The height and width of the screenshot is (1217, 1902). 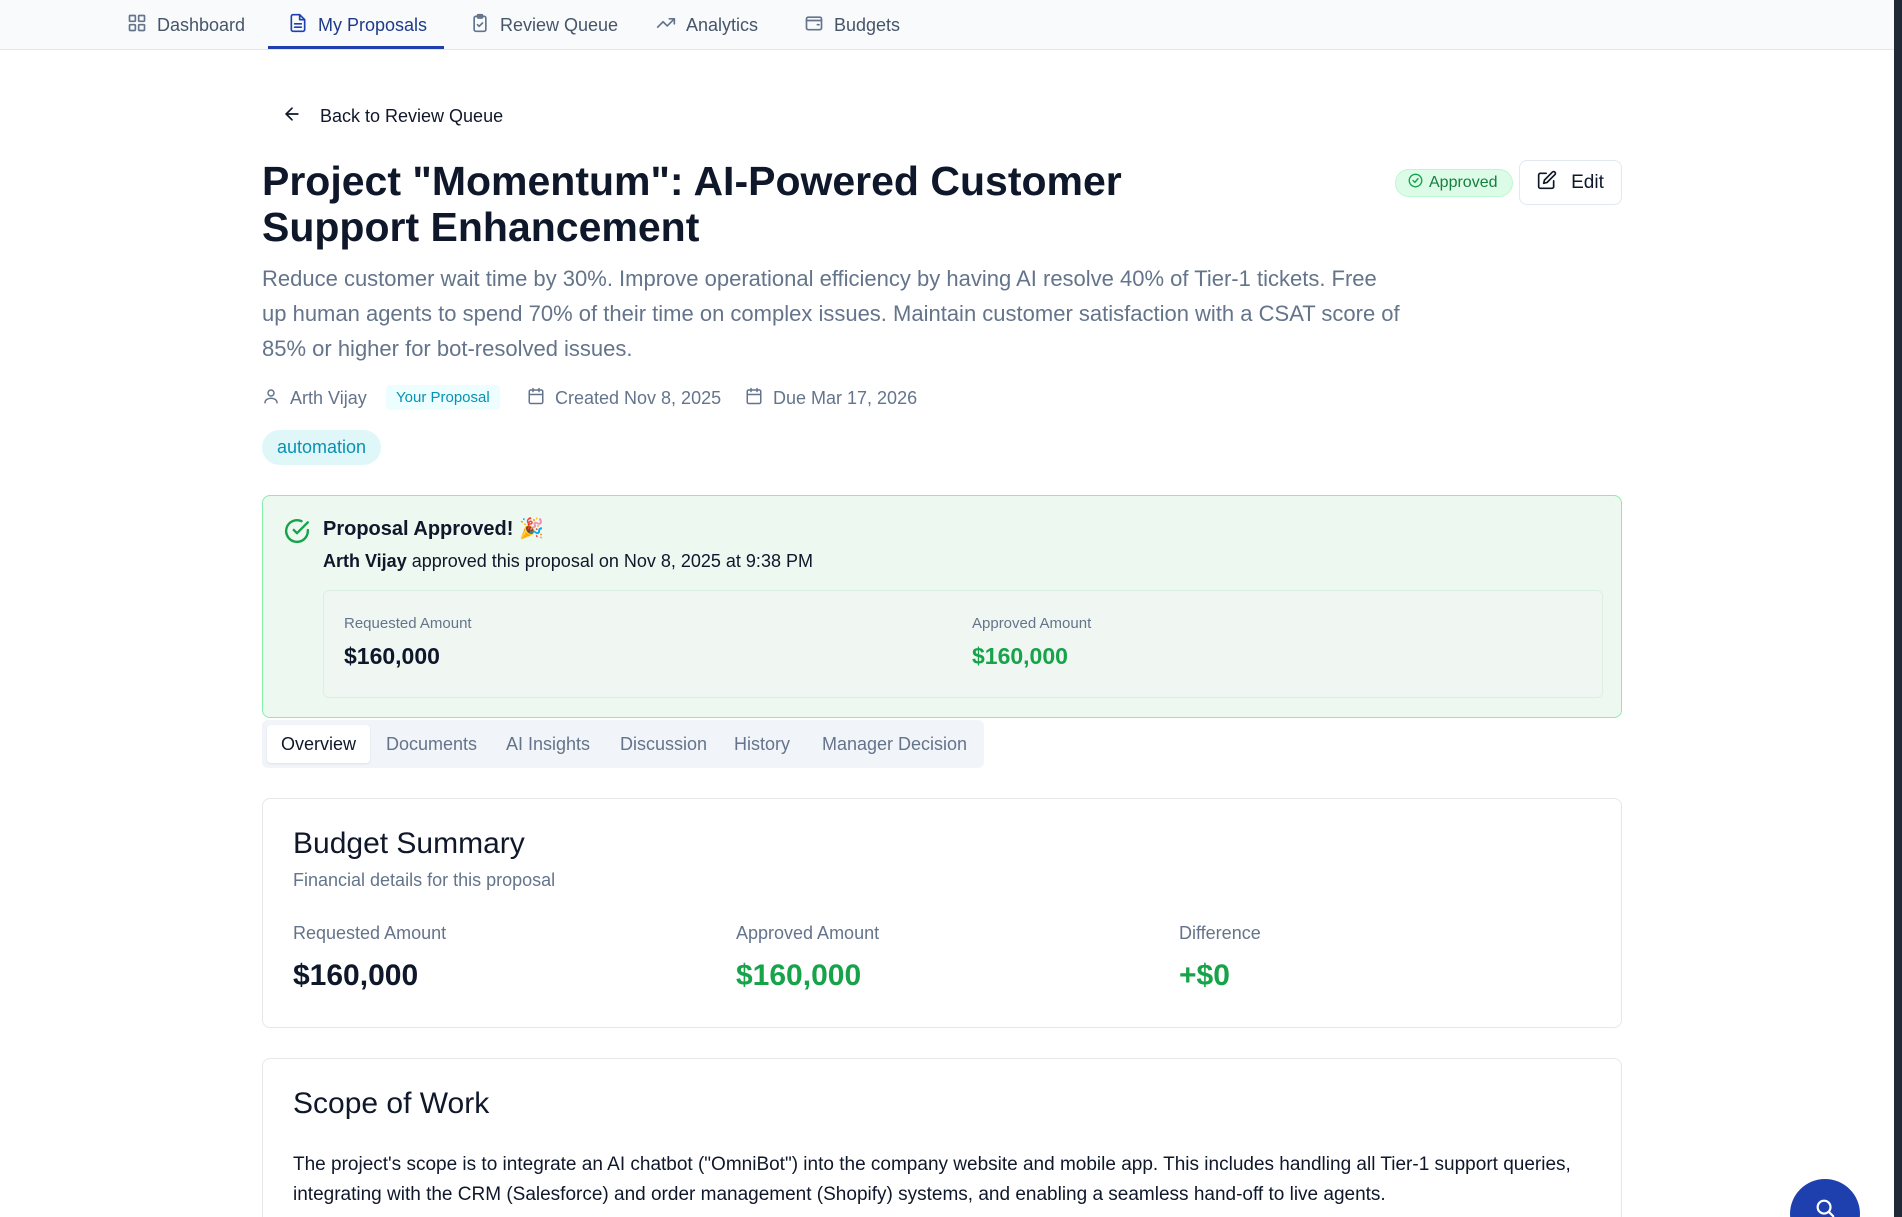 I want to click on scrollbar, so click(x=1898, y=608).